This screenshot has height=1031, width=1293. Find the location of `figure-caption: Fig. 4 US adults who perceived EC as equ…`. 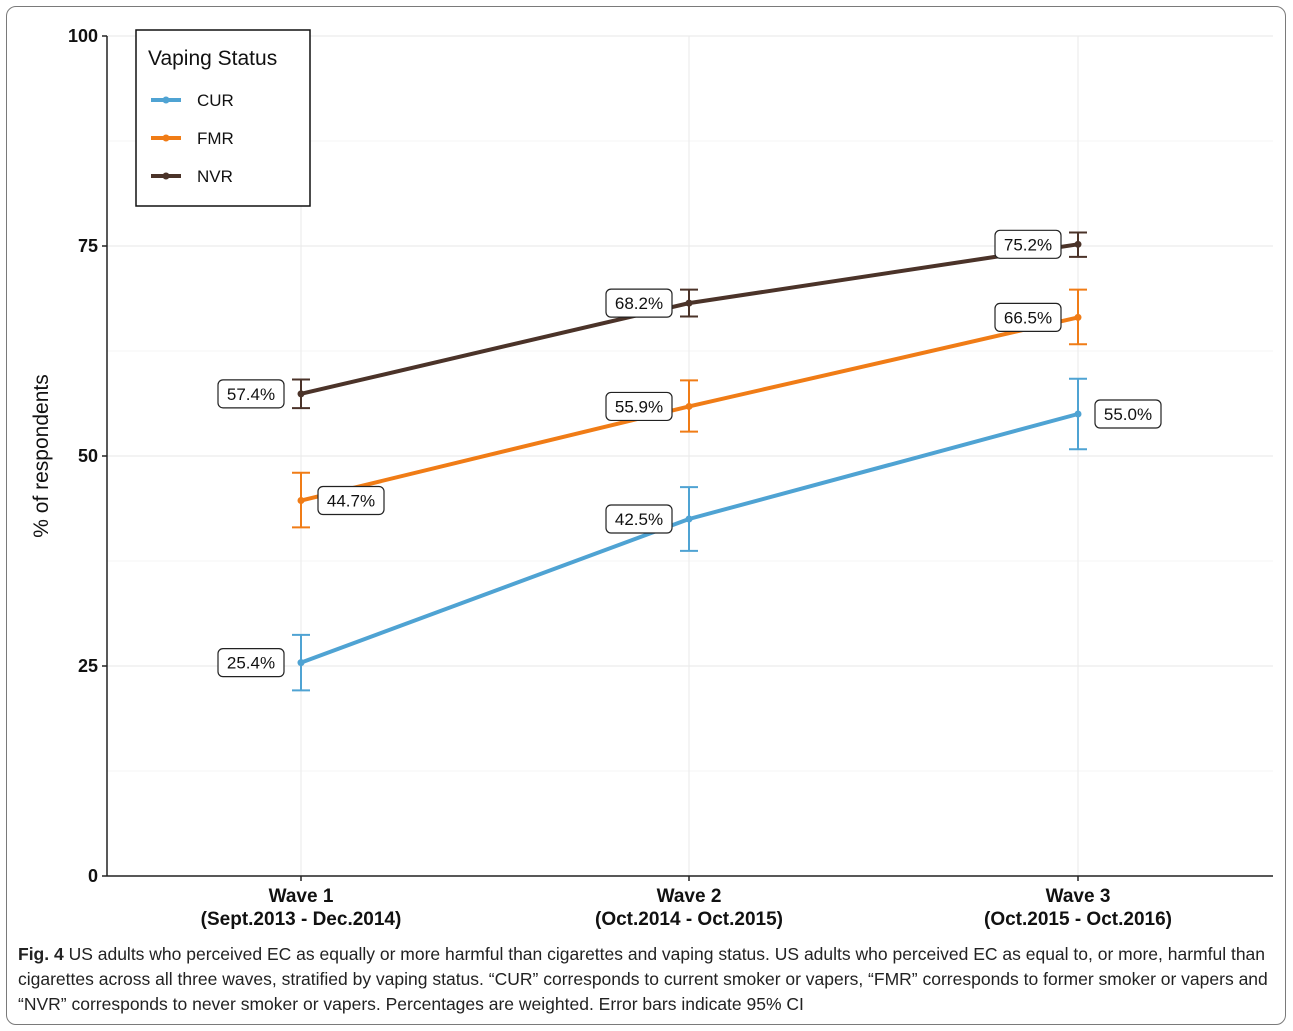

figure-caption: Fig. 4 US adults who perceived EC as equ… is located at coordinates (649, 979).